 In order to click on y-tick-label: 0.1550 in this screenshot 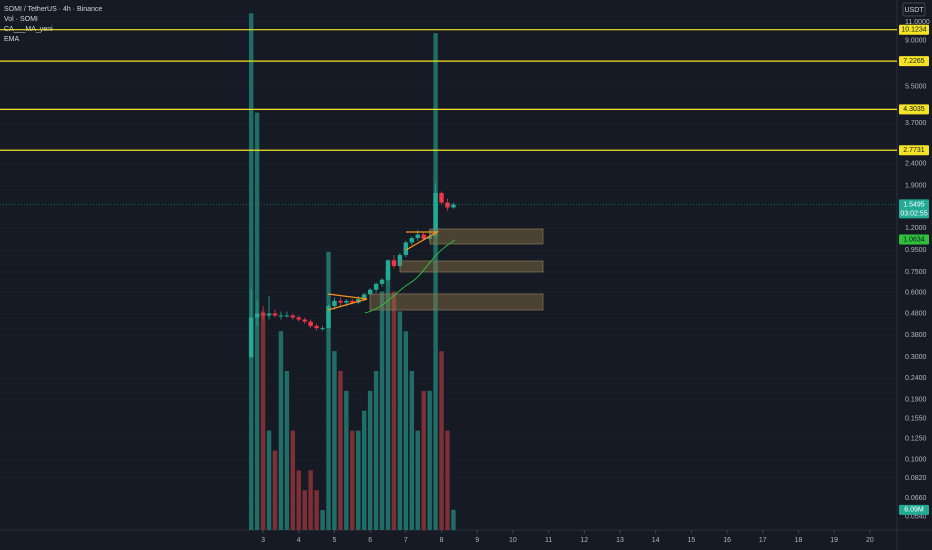, I will do `click(916, 419)`.